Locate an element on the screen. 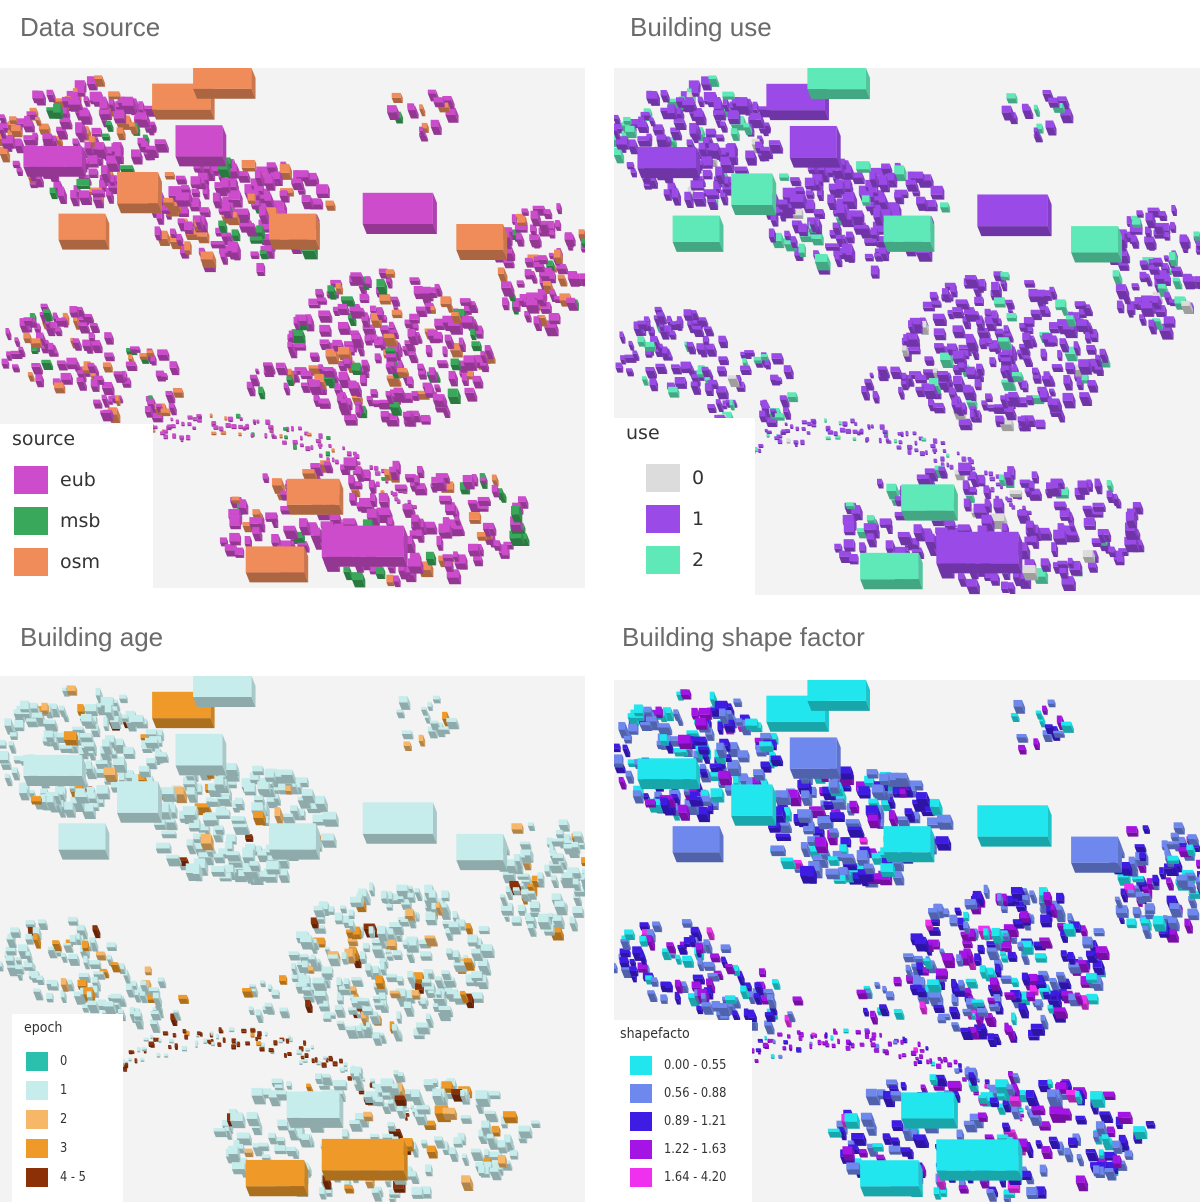  legend-use: use 0 1 2 is located at coordinates (684, 506).